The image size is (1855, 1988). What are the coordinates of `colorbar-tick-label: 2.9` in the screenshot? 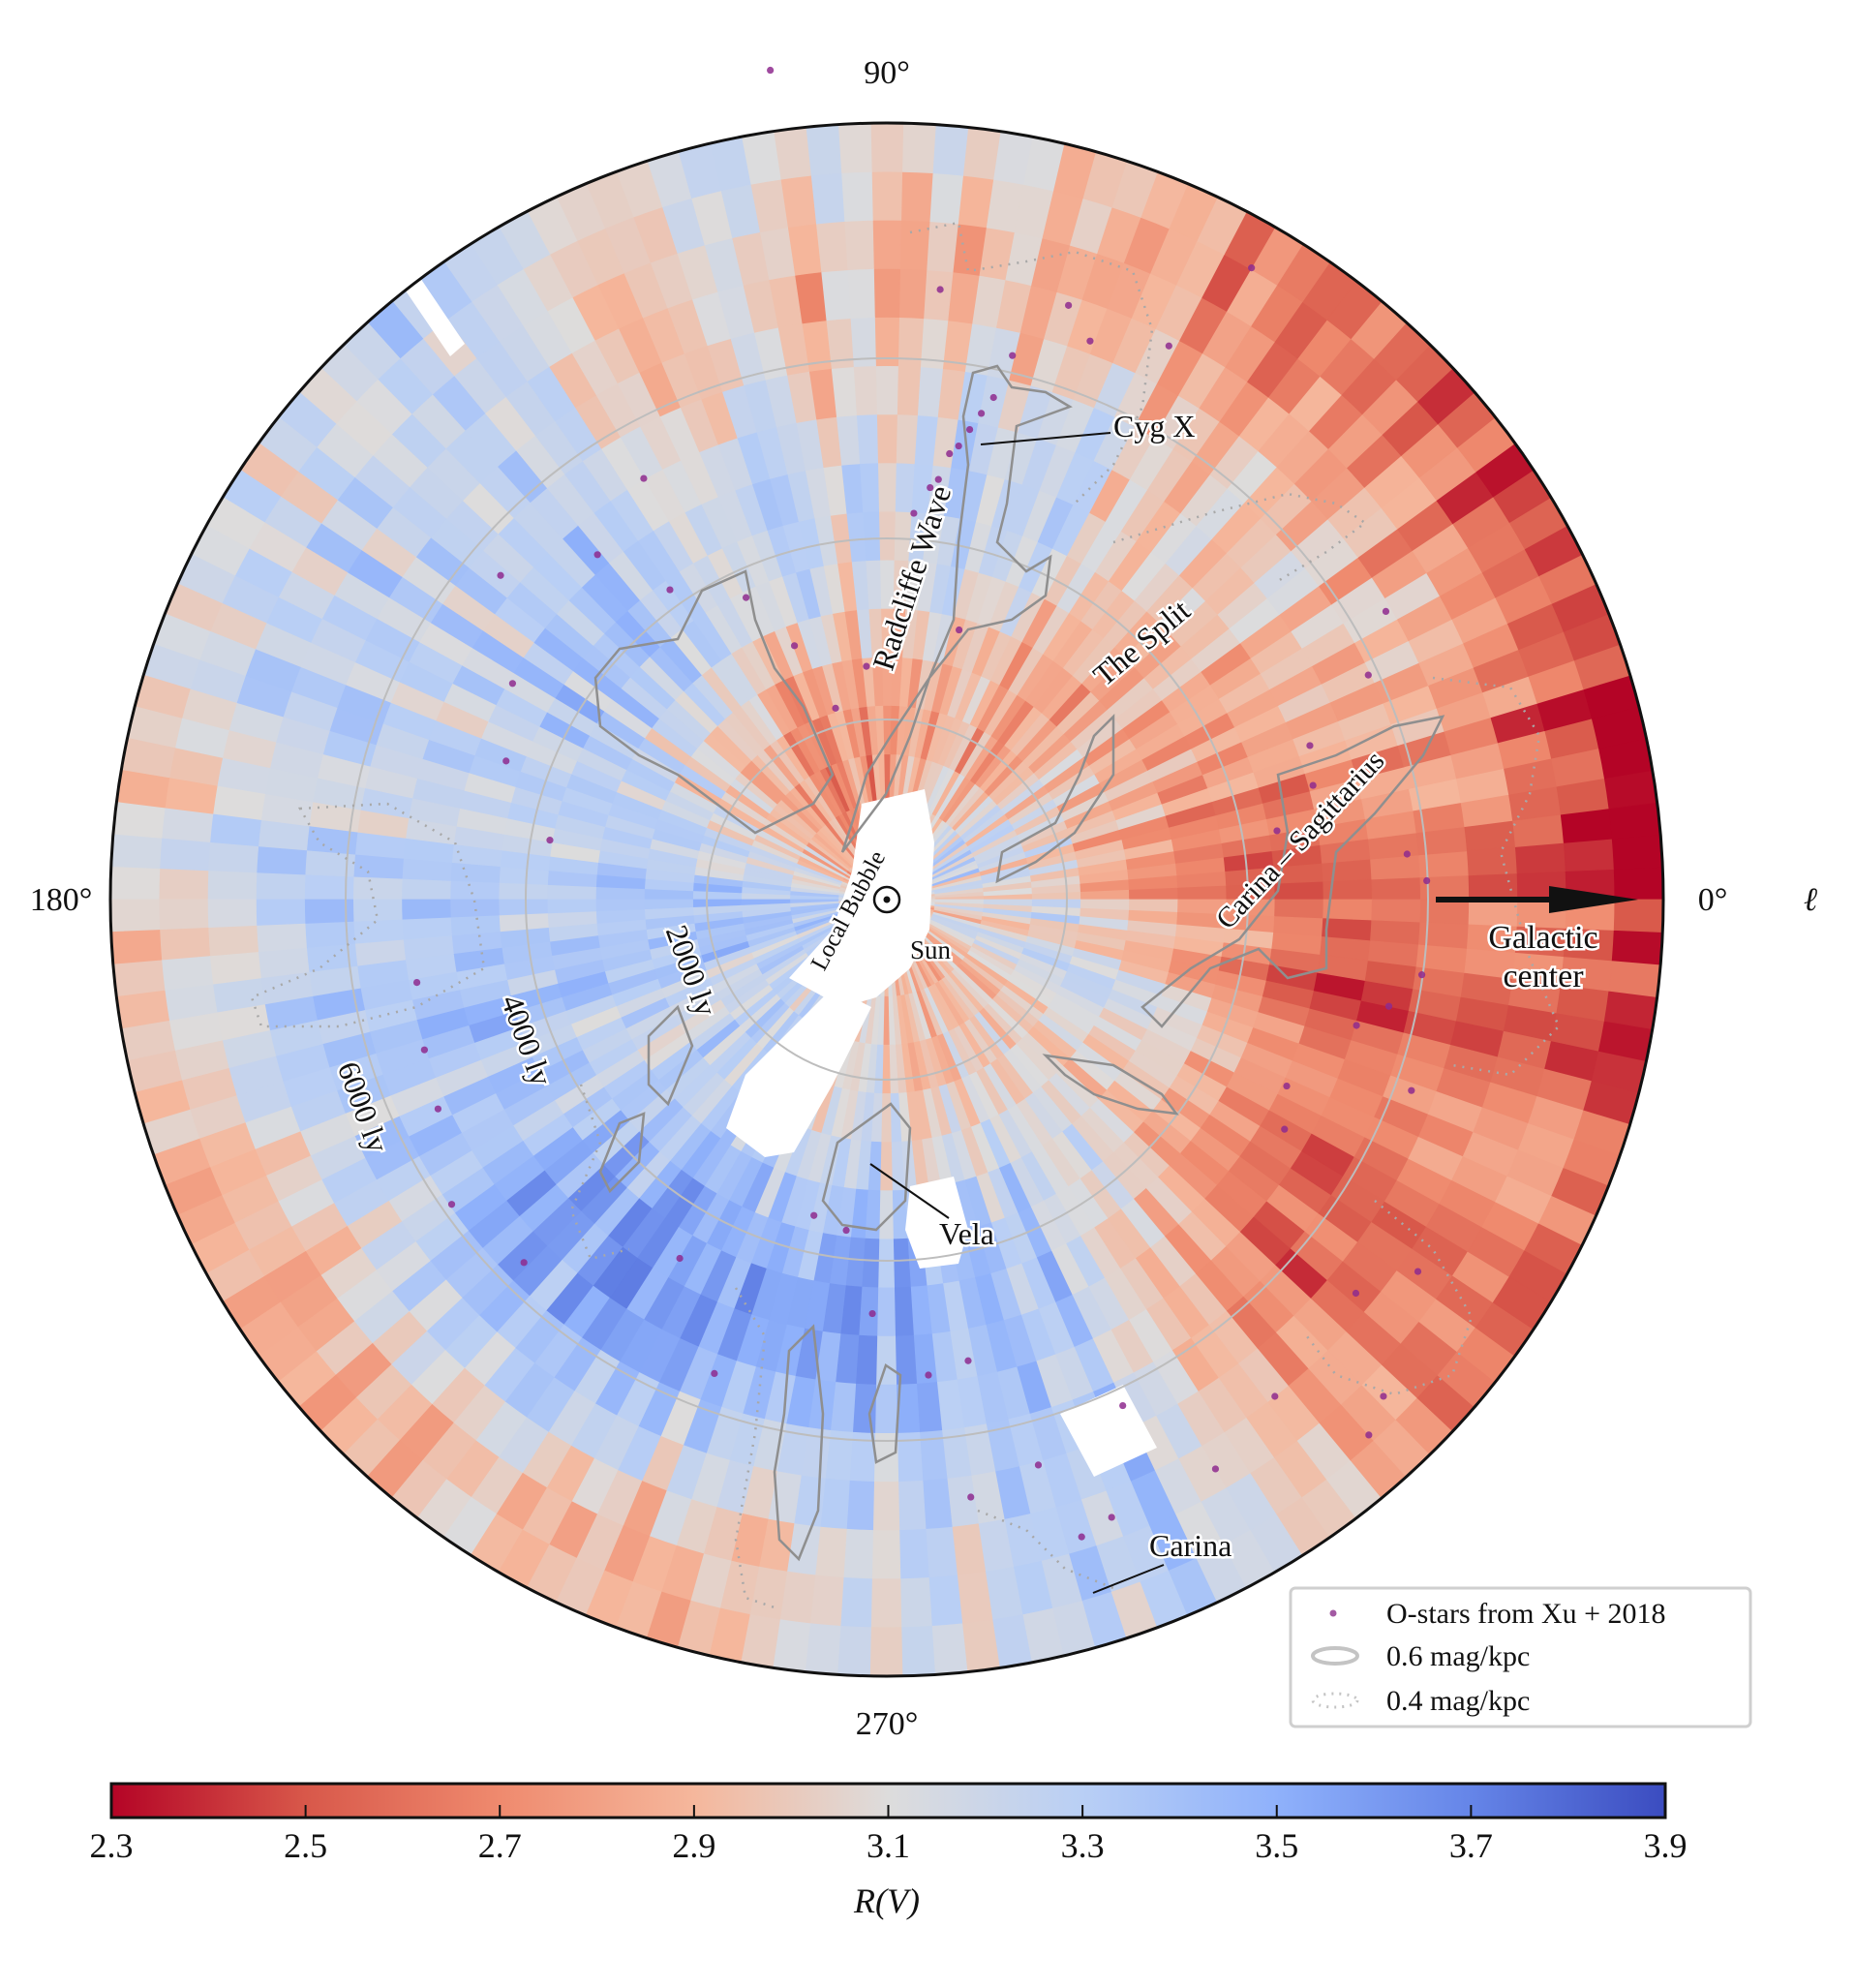 It's located at (693, 1845).